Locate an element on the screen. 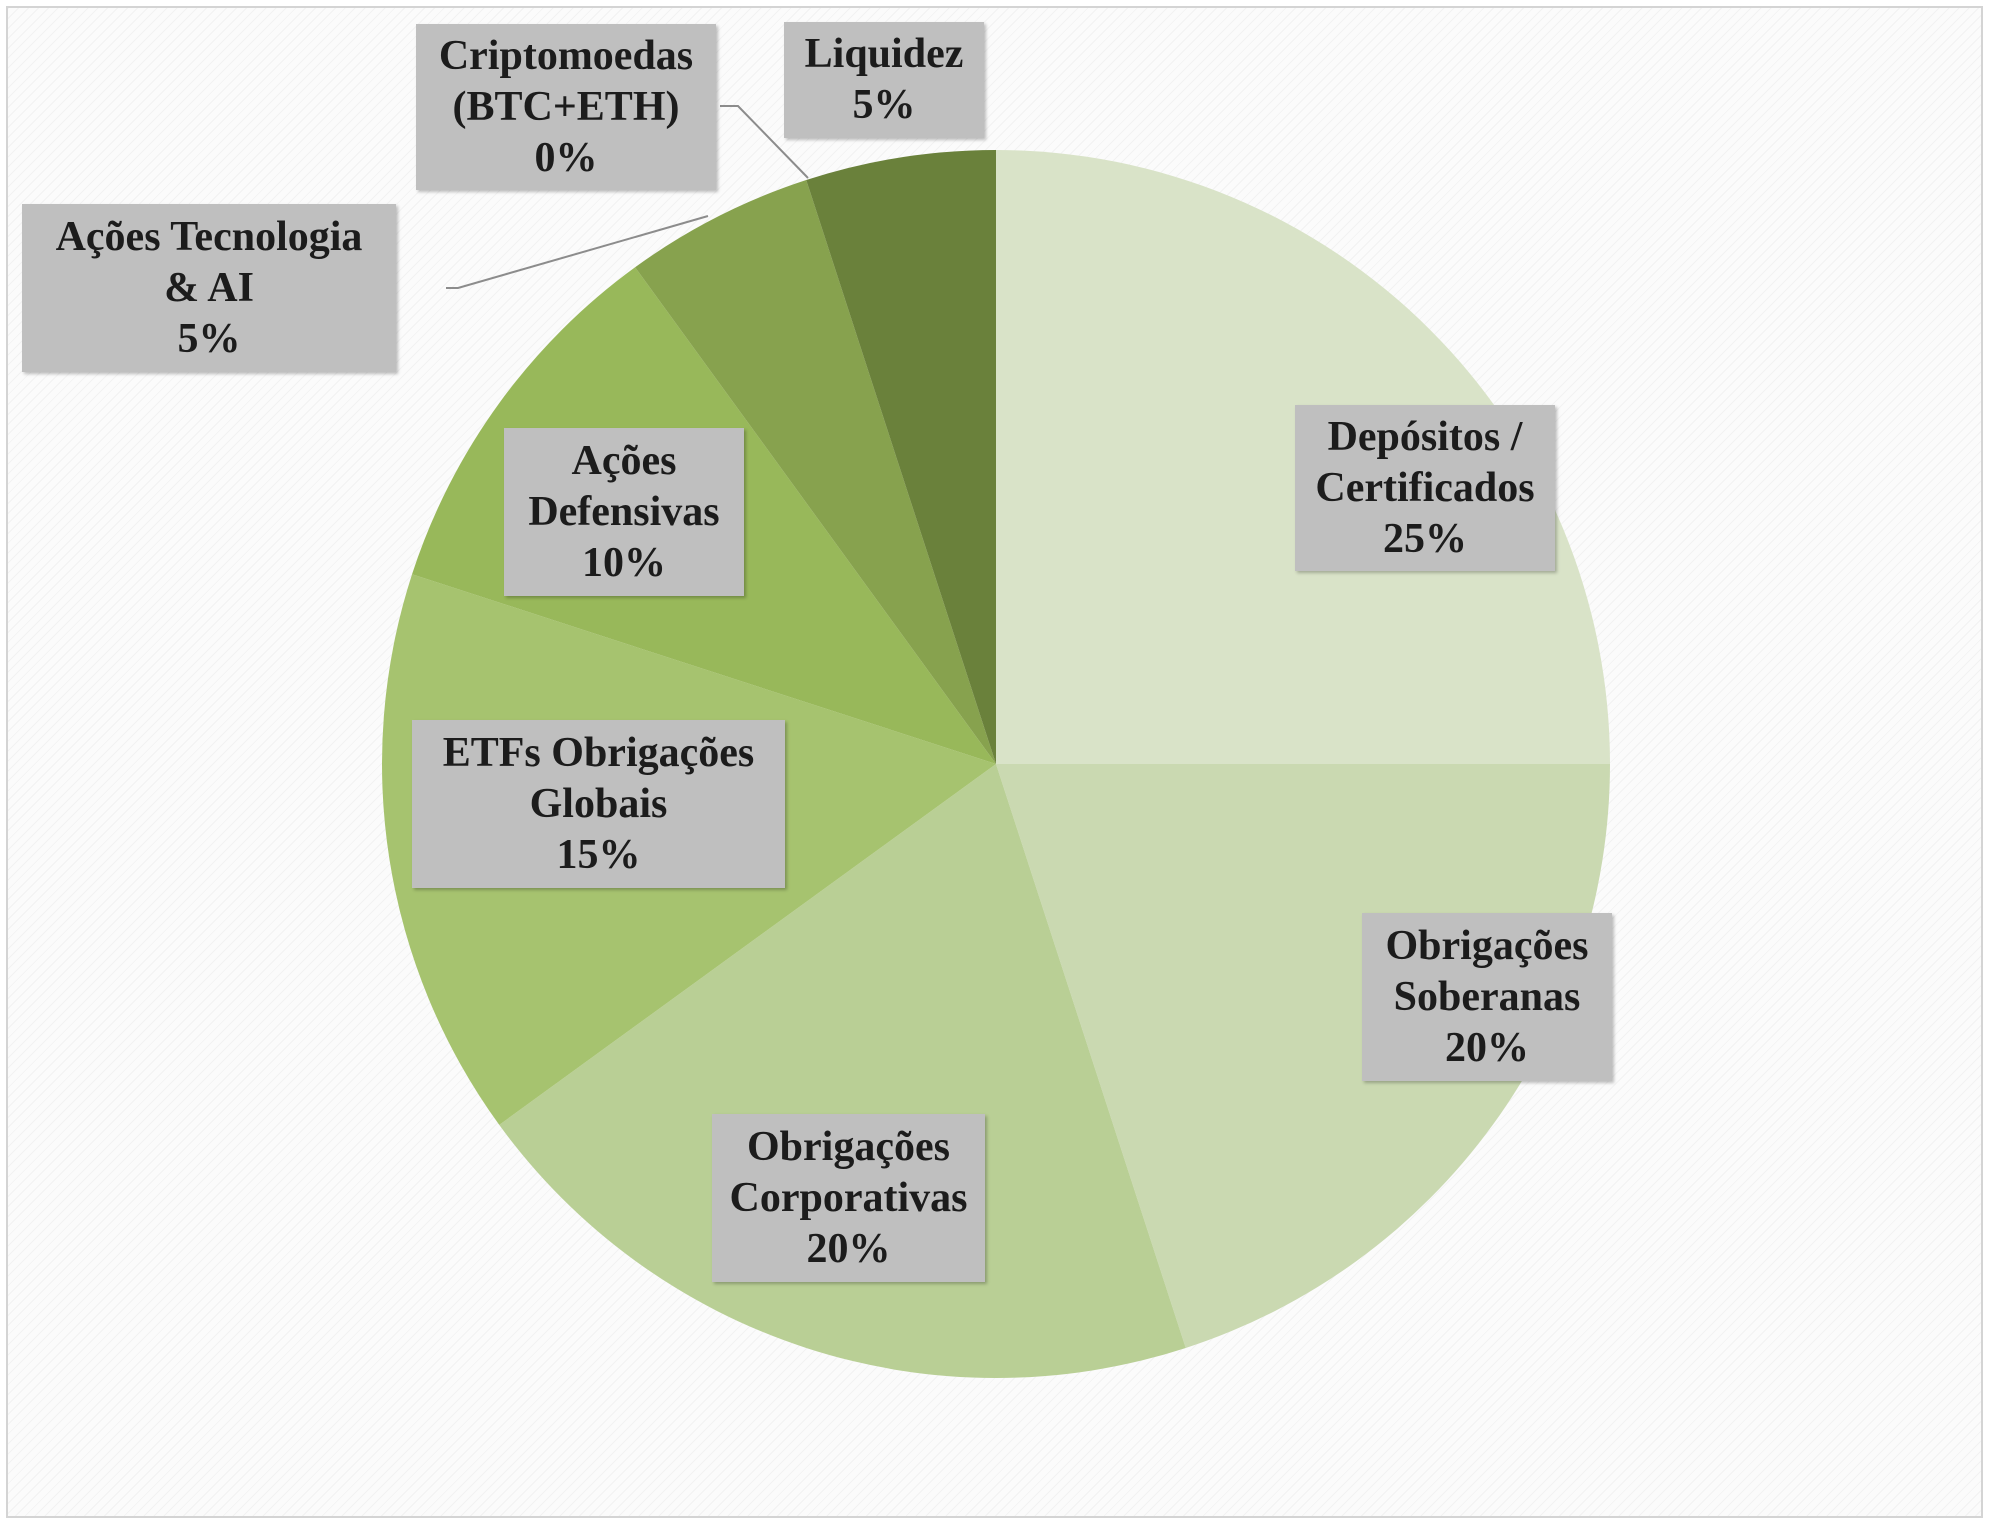 This screenshot has width=1993, height=1526. data-label-criptomoedas-btc-eth: Criptomoedas (BTC+ETH) 0% is located at coordinates (566, 107).